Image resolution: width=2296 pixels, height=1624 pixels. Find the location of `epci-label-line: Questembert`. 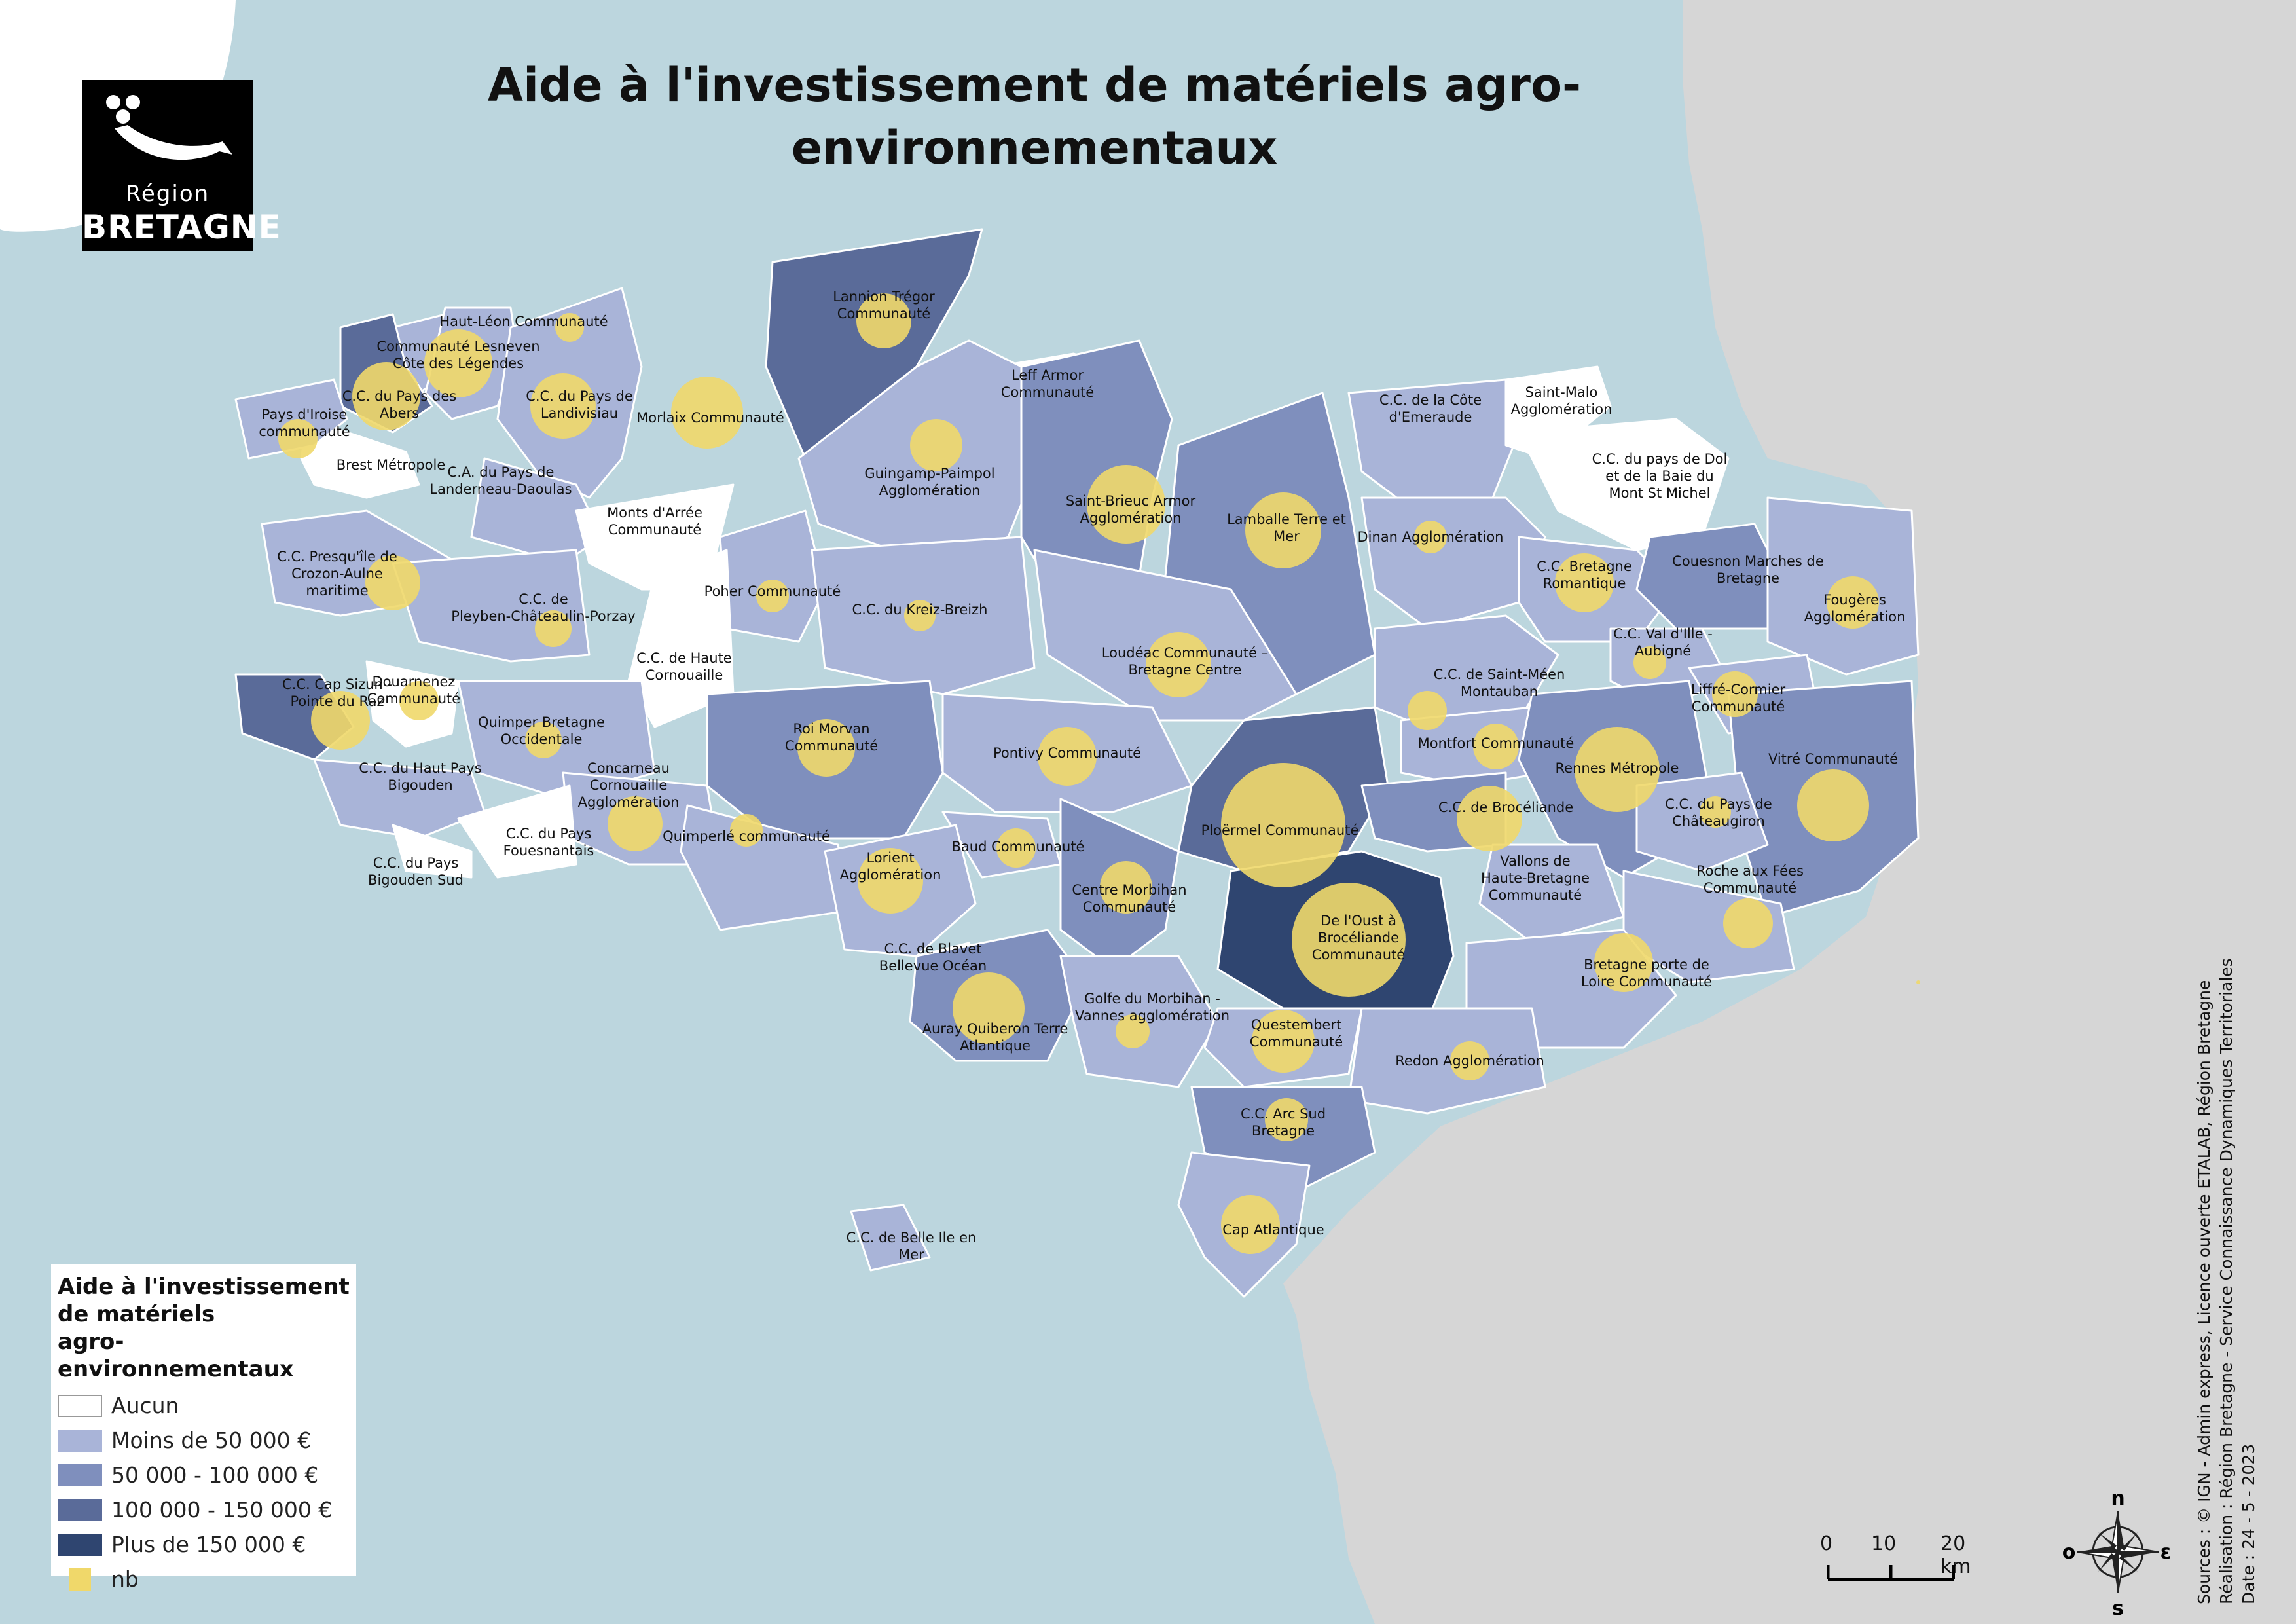

epci-label-line: Questembert is located at coordinates (1296, 1025).